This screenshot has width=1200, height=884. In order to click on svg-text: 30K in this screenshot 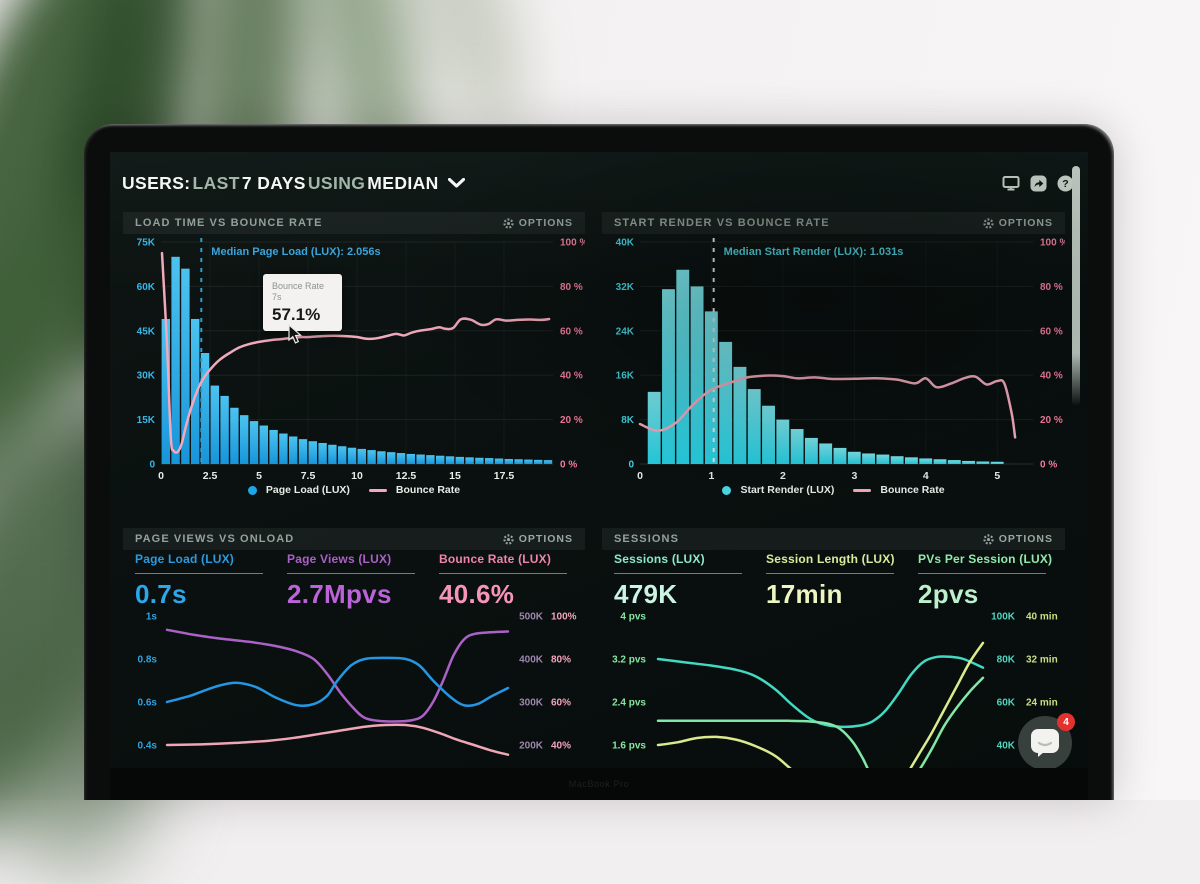, I will do `click(146, 376)`.